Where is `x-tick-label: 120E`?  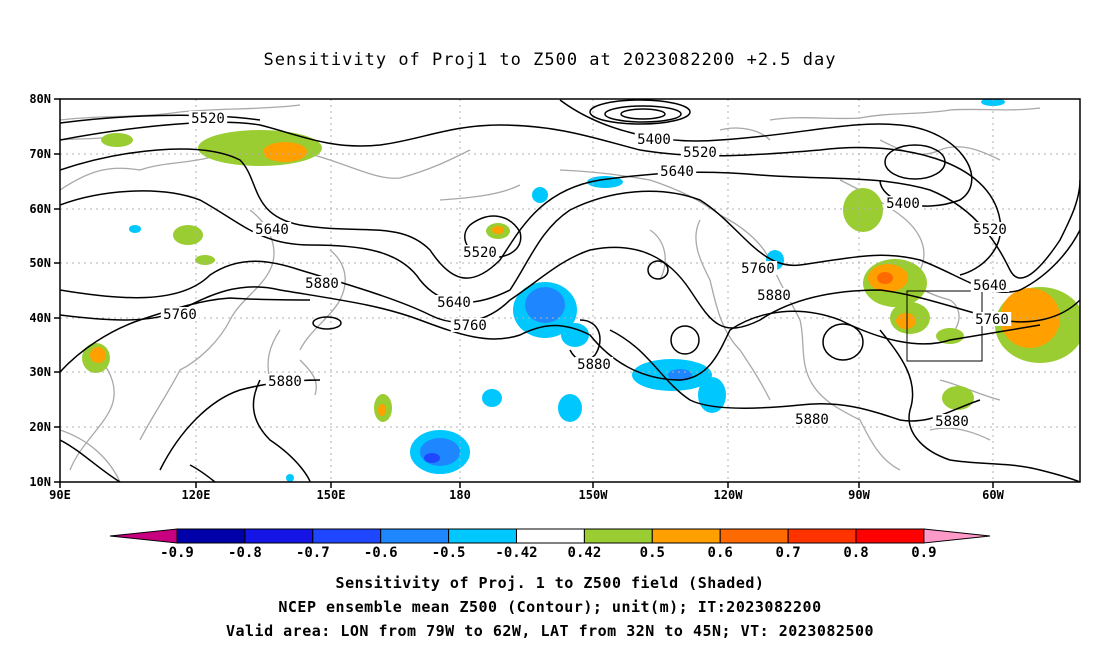
x-tick-label: 120E is located at coordinates (196, 495).